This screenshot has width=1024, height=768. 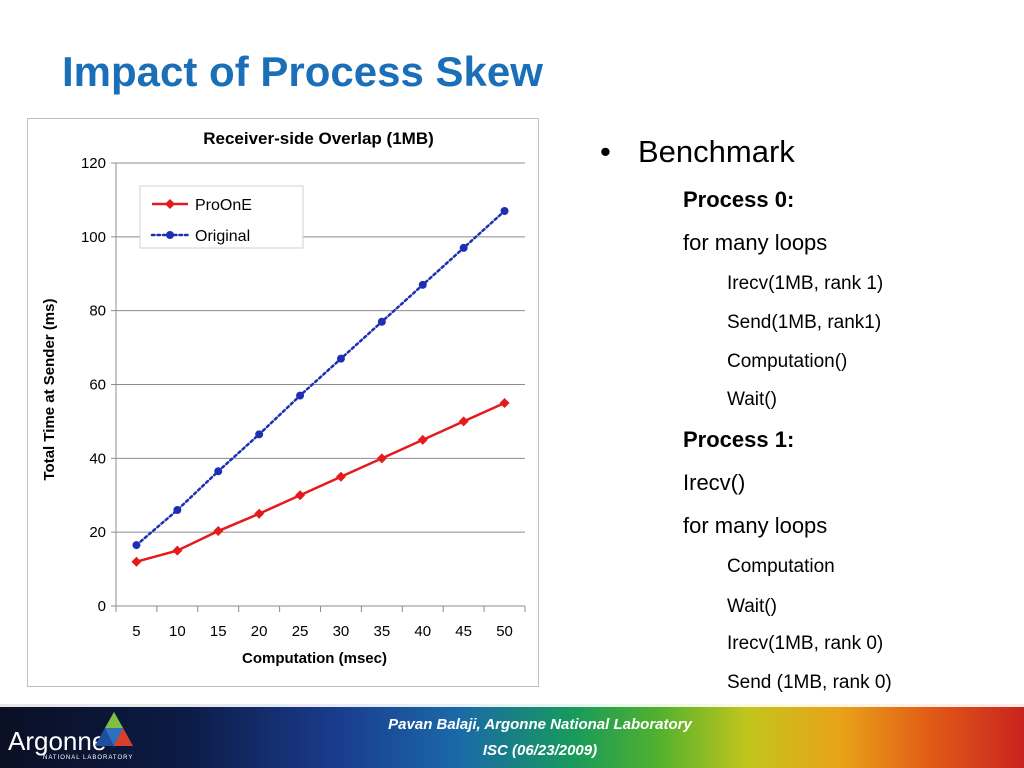 I want to click on benchmark-heading: • Benchmark, so click(x=697, y=152).